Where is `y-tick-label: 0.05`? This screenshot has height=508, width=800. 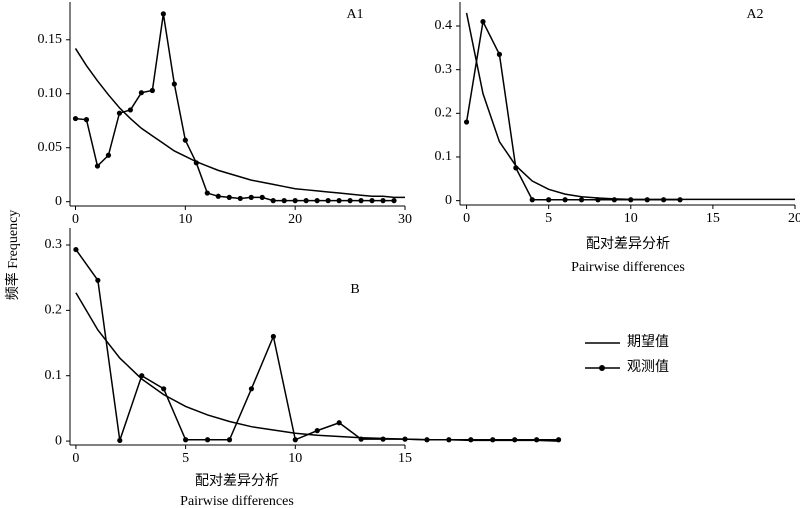
y-tick-label: 0.05 is located at coordinates (50, 147).